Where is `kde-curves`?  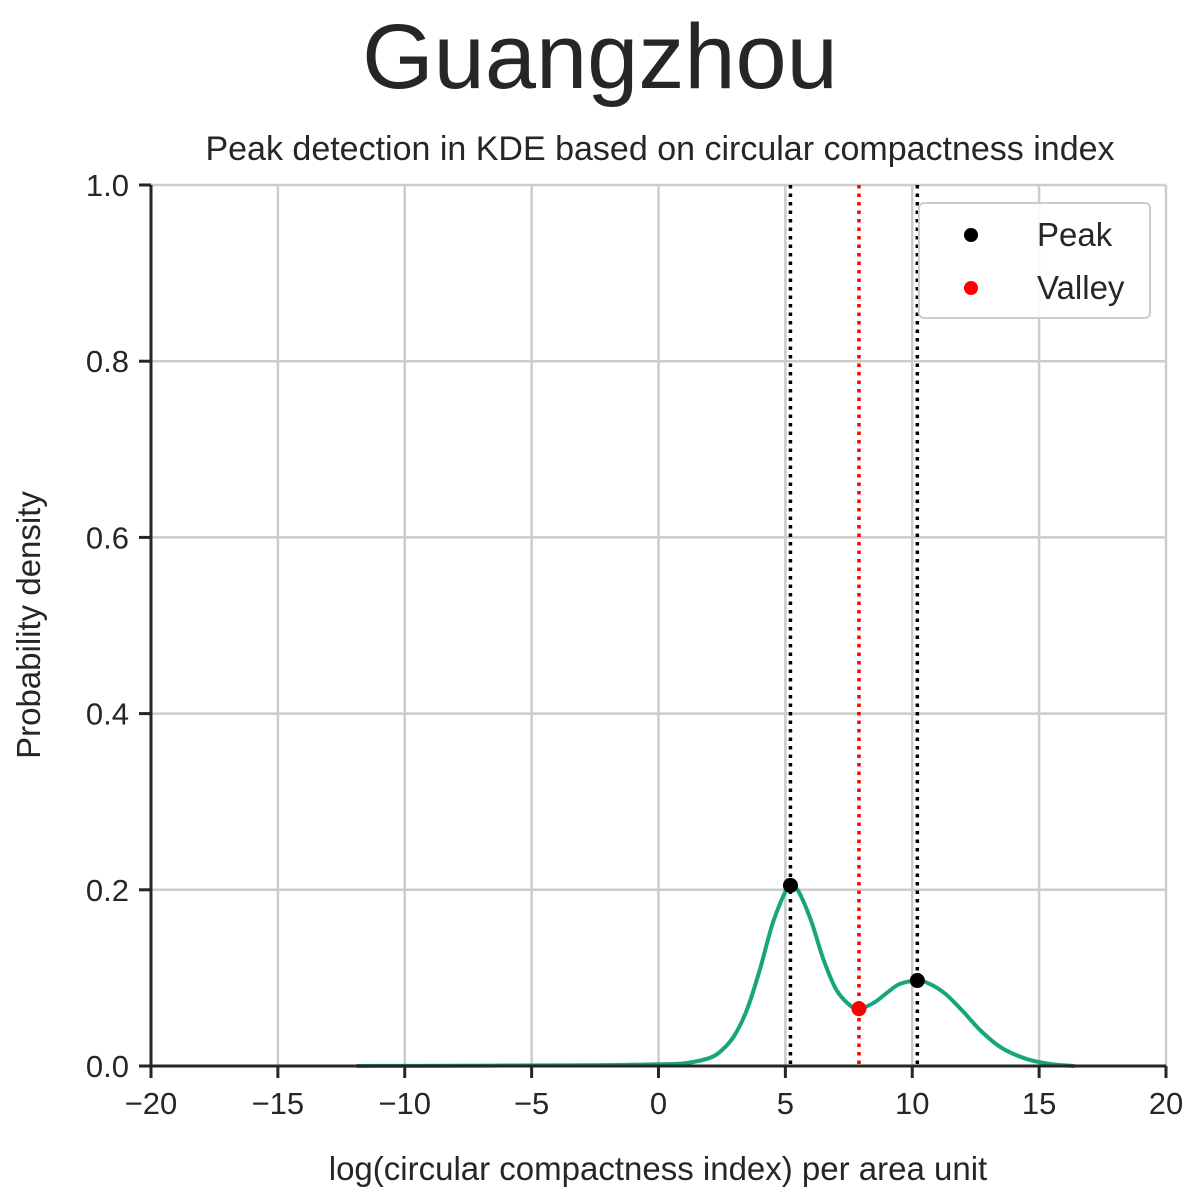 kde-curves is located at coordinates (715, 975).